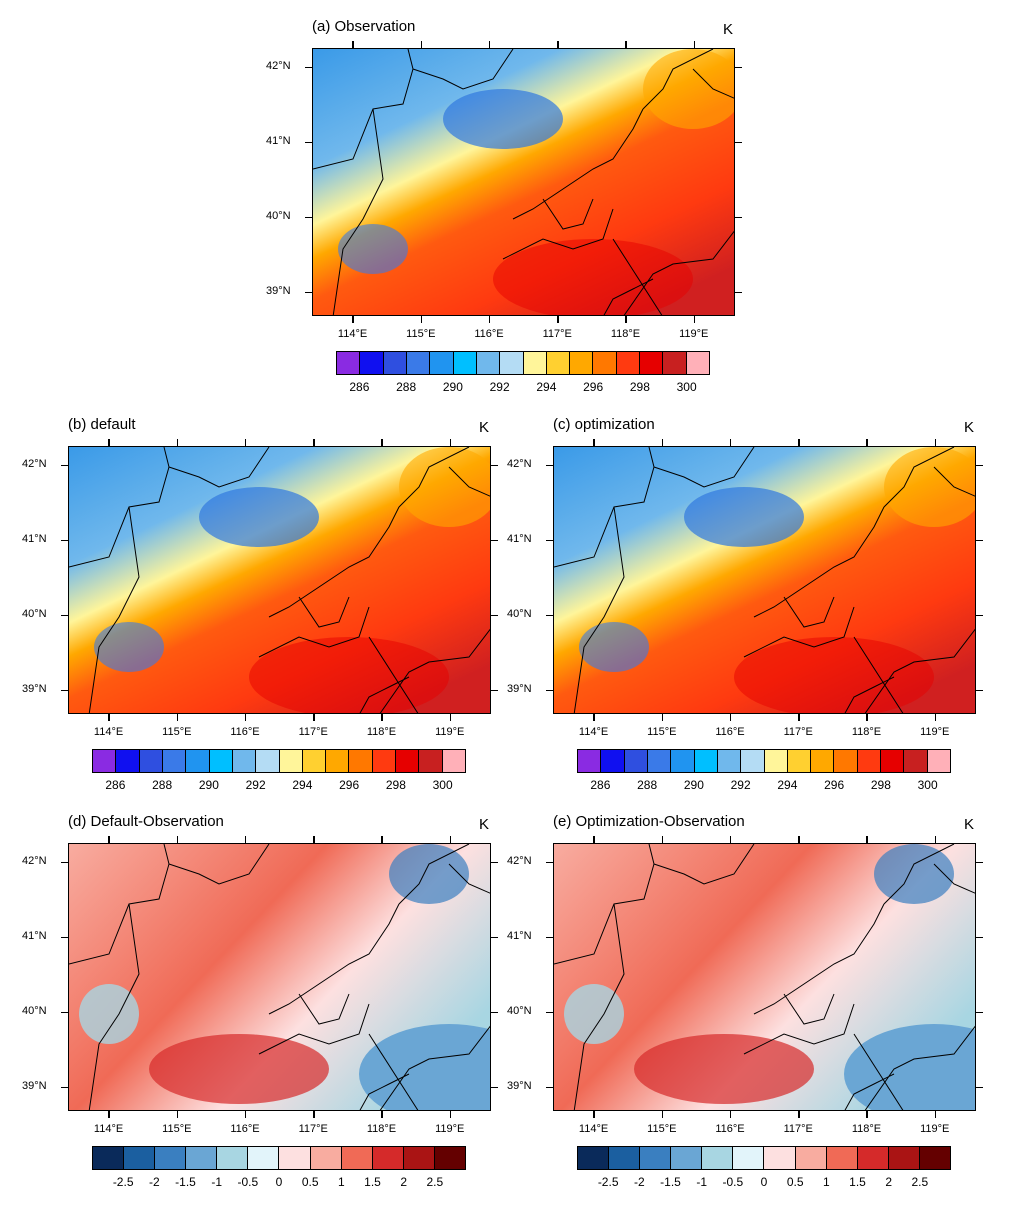 This screenshot has height=1210, width=1024. I want to click on province-borders, so click(764, 580).